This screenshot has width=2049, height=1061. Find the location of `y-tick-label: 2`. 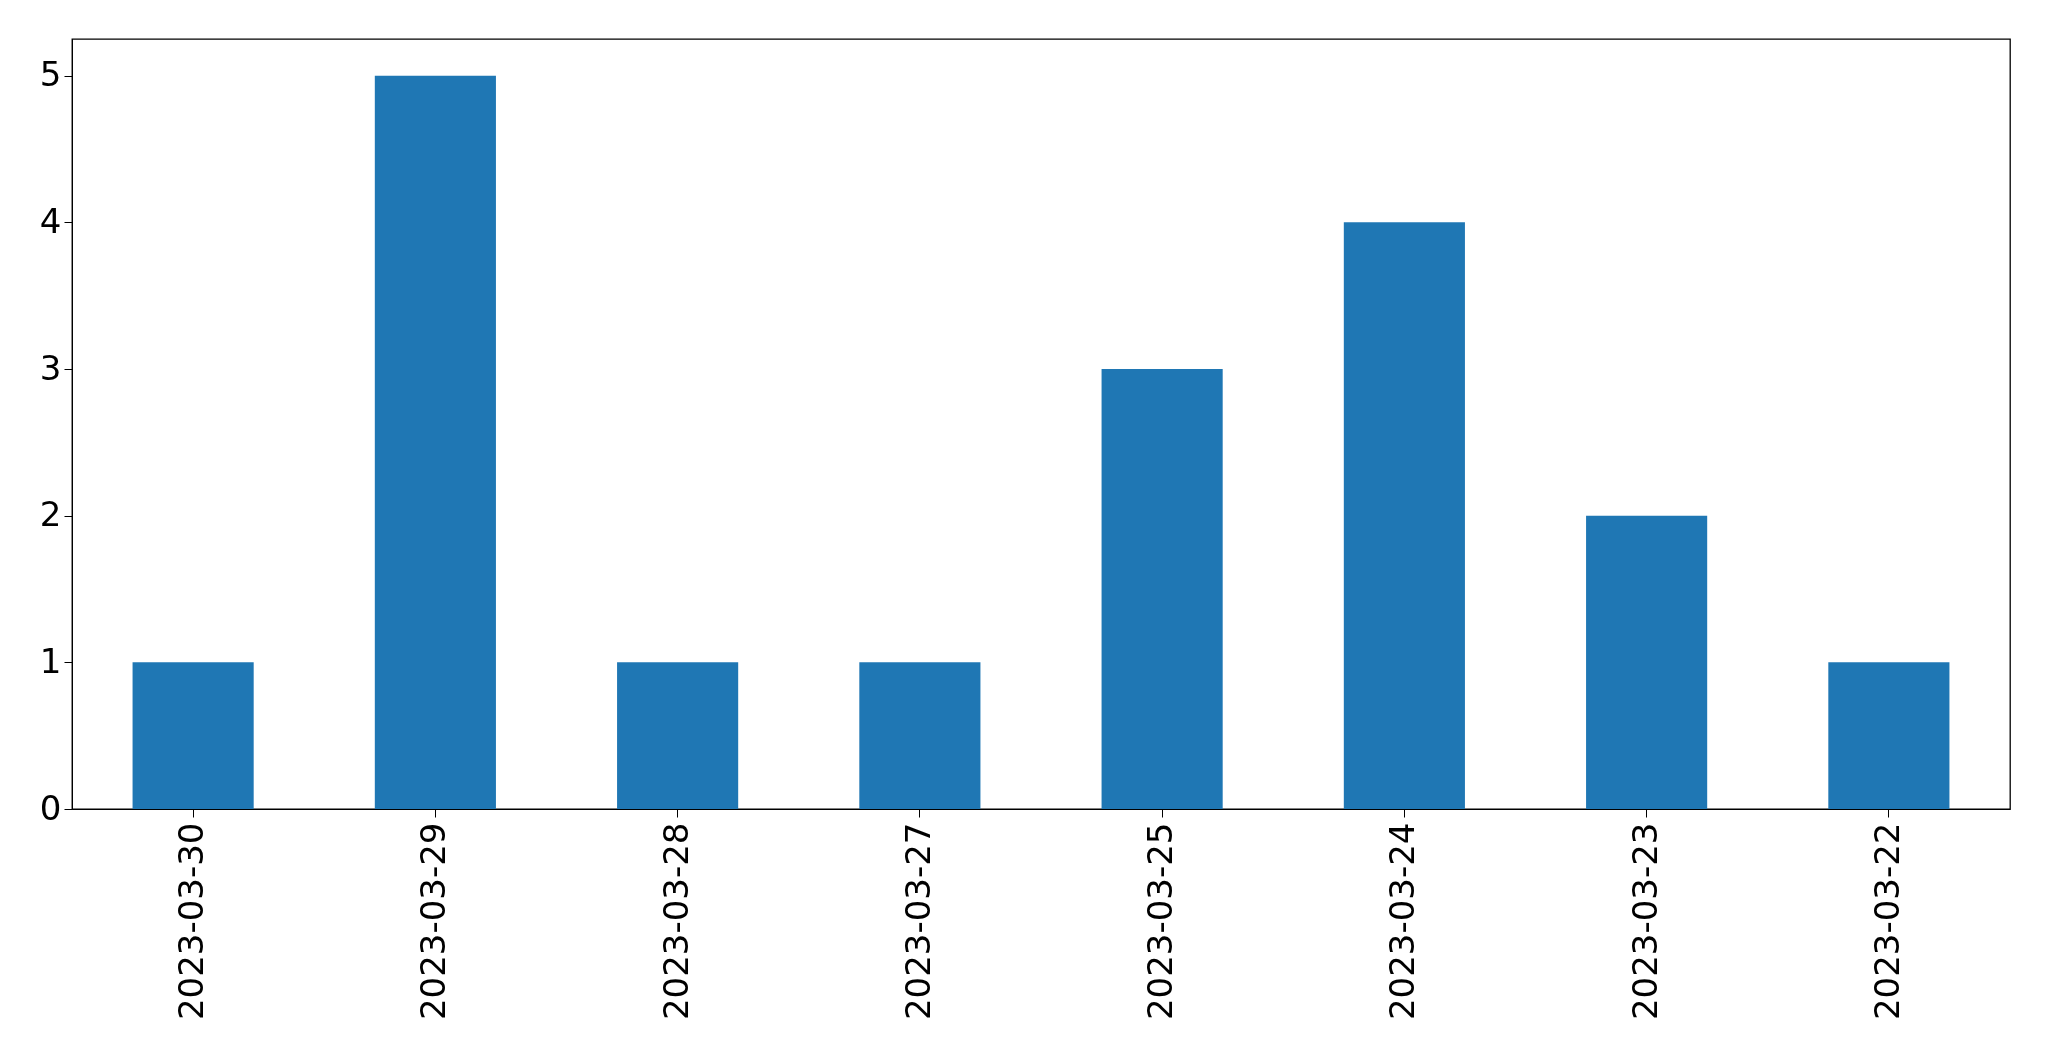

y-tick-label: 2 is located at coordinates (50, 514).